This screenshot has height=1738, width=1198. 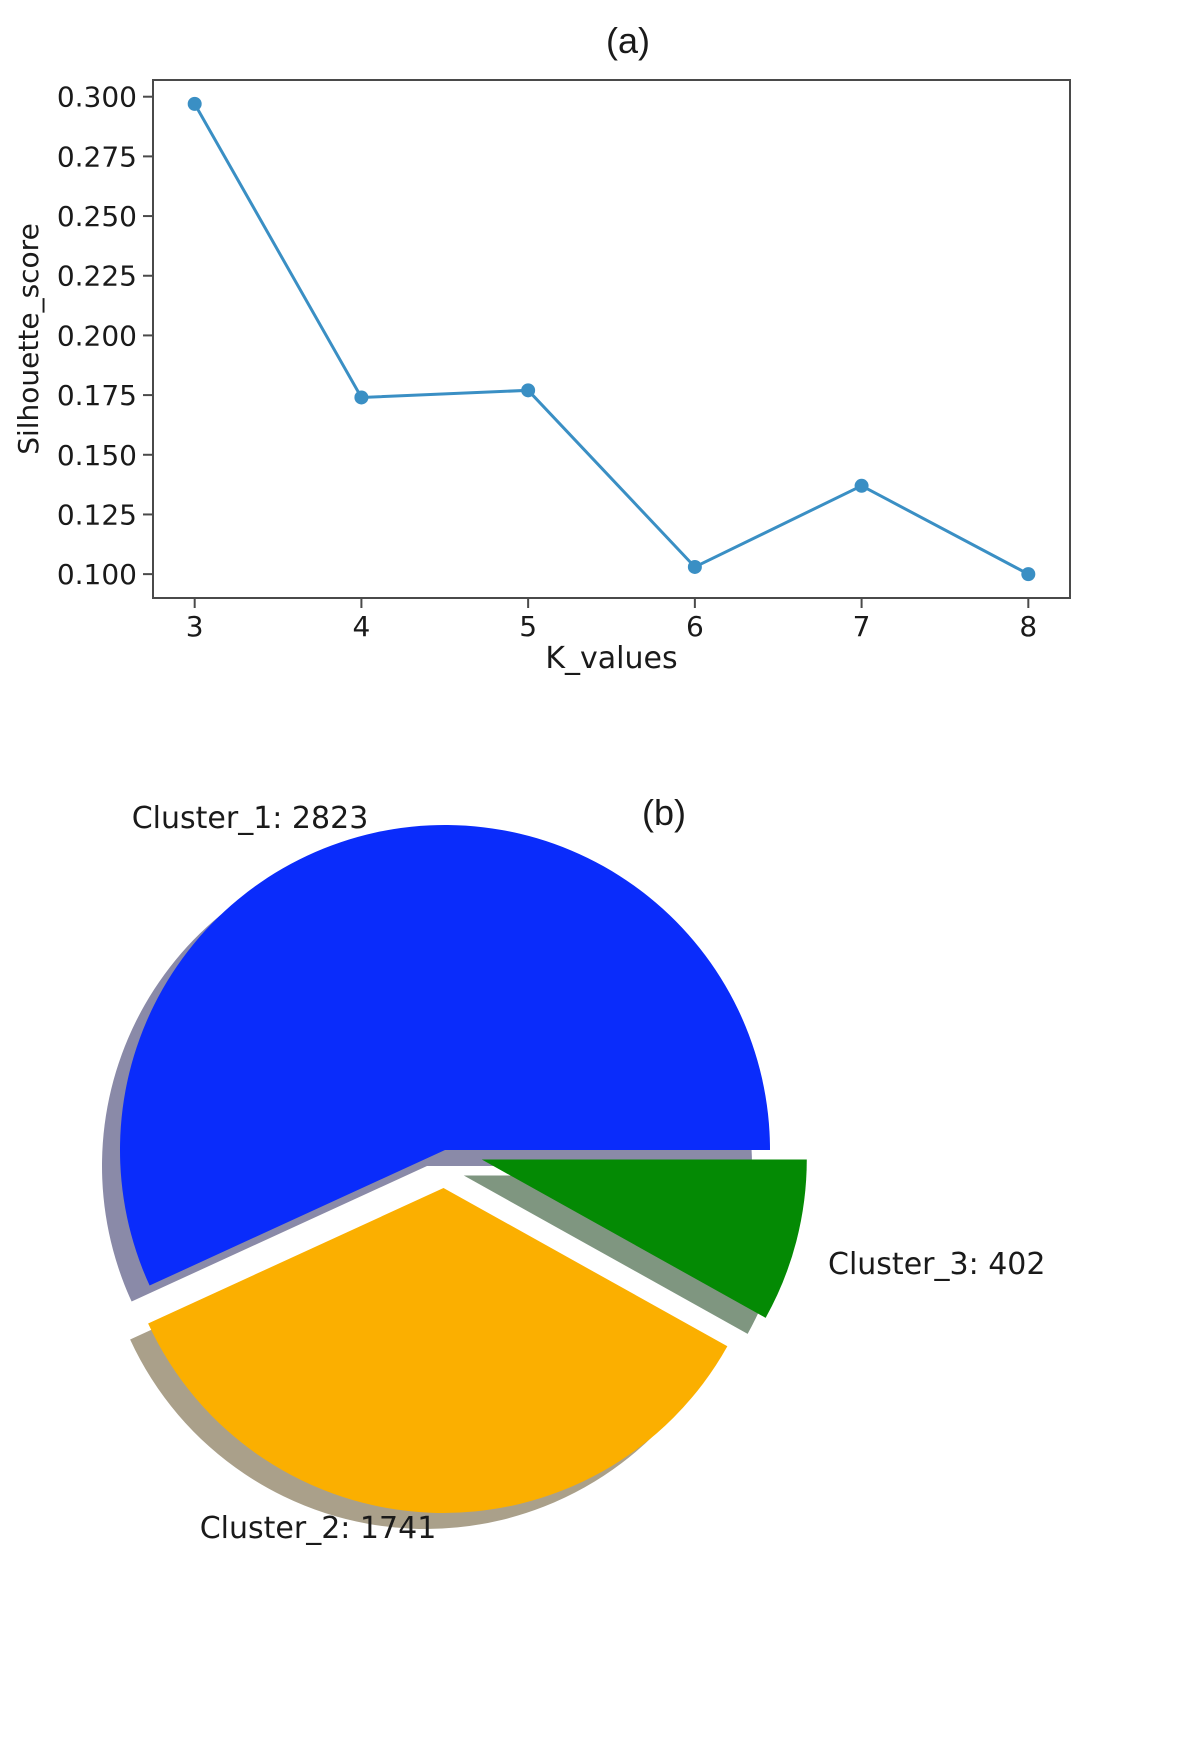 What do you see at coordinates (695, 626) in the screenshot?
I see `x-tick-label: 6` at bounding box center [695, 626].